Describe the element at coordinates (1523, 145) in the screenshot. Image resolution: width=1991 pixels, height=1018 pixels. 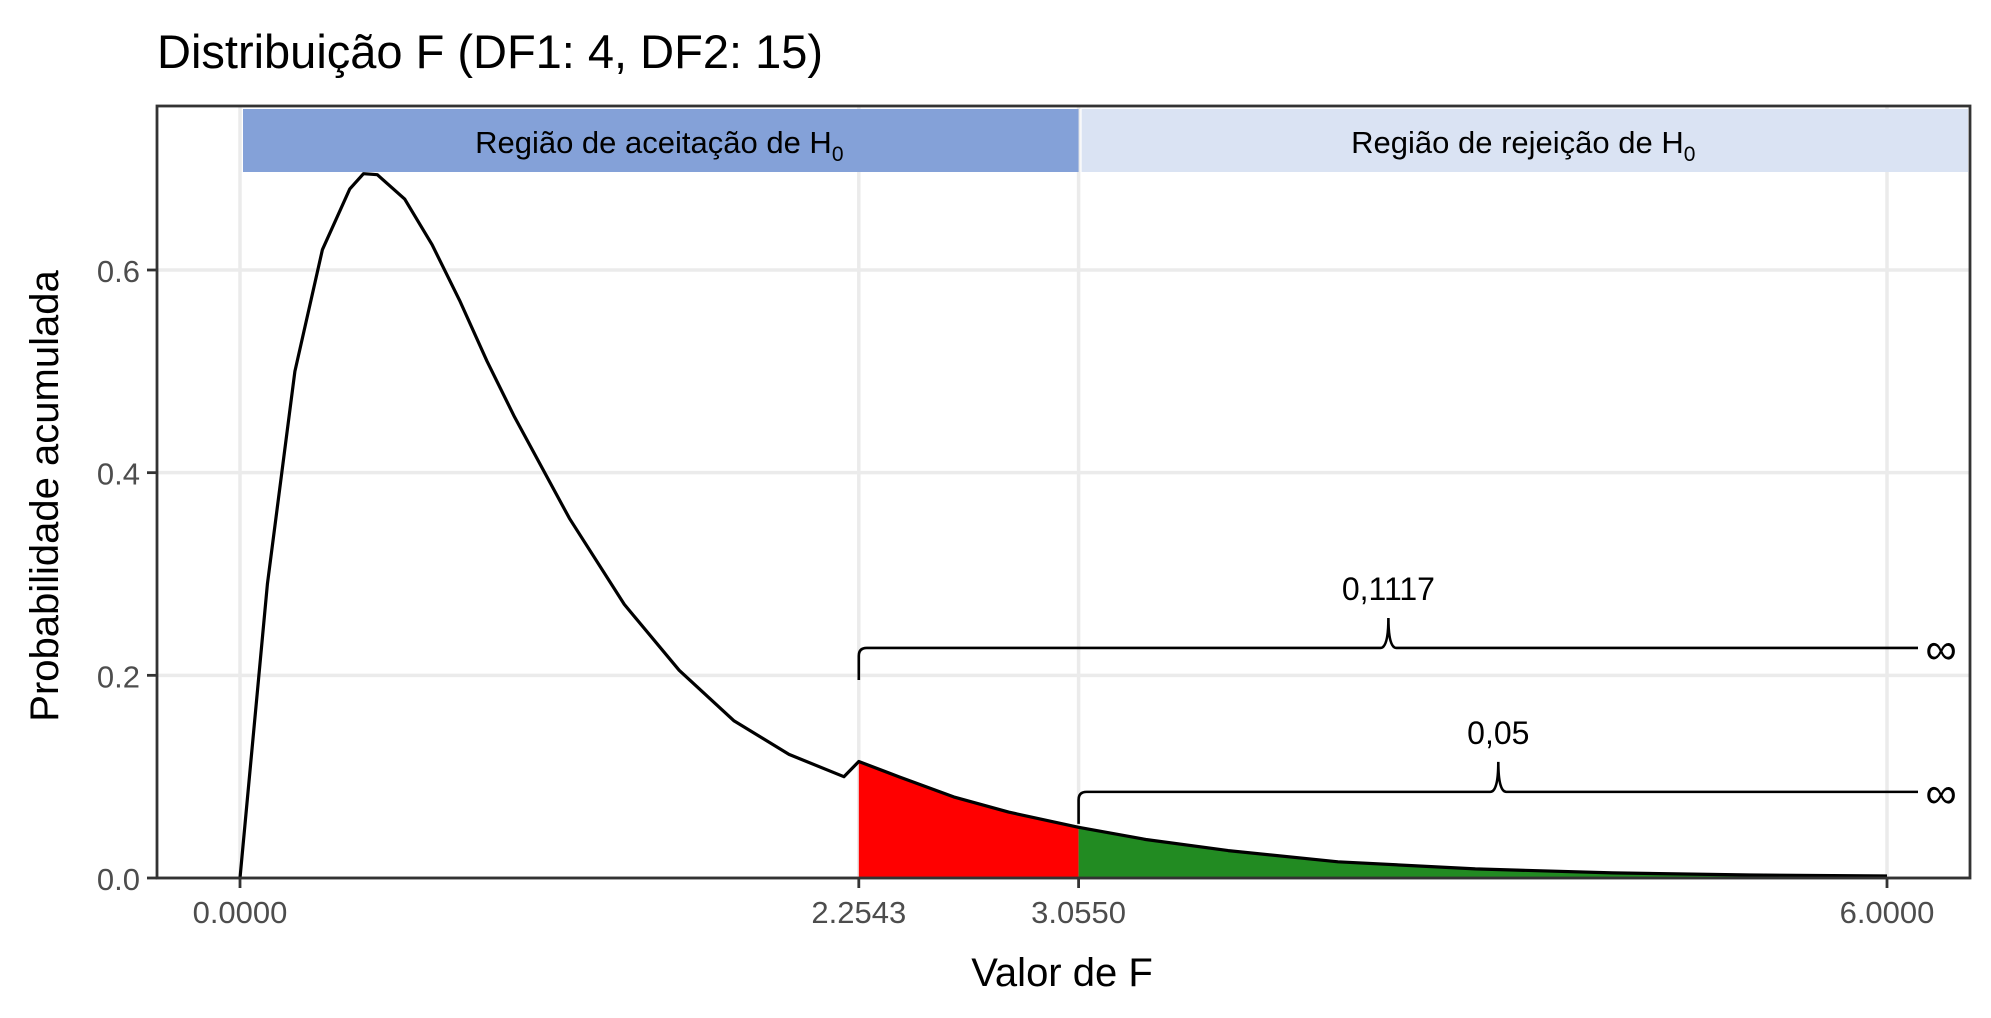
I see `region-label-rejection: Região de rejeição de H0` at that location.